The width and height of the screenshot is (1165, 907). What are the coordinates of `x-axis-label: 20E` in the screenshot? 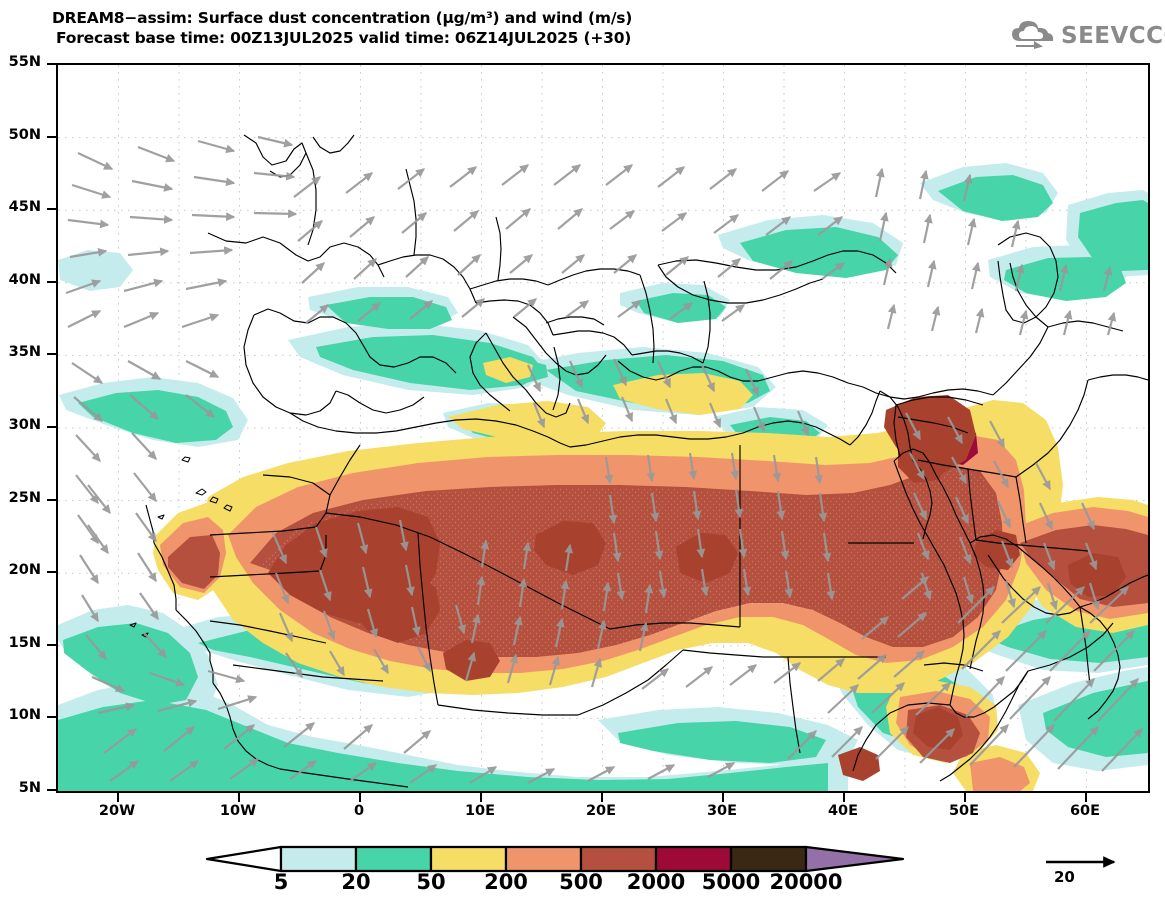 It's located at (601, 811).